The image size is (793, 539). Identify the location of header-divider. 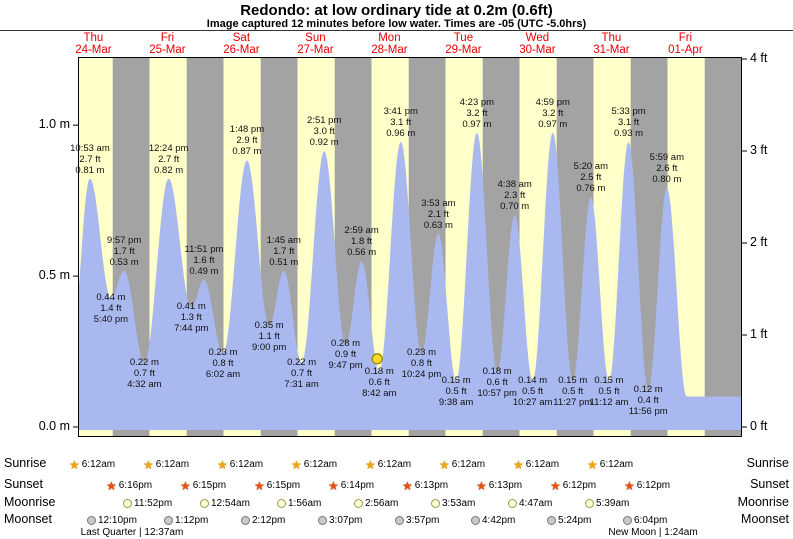
(396, 30).